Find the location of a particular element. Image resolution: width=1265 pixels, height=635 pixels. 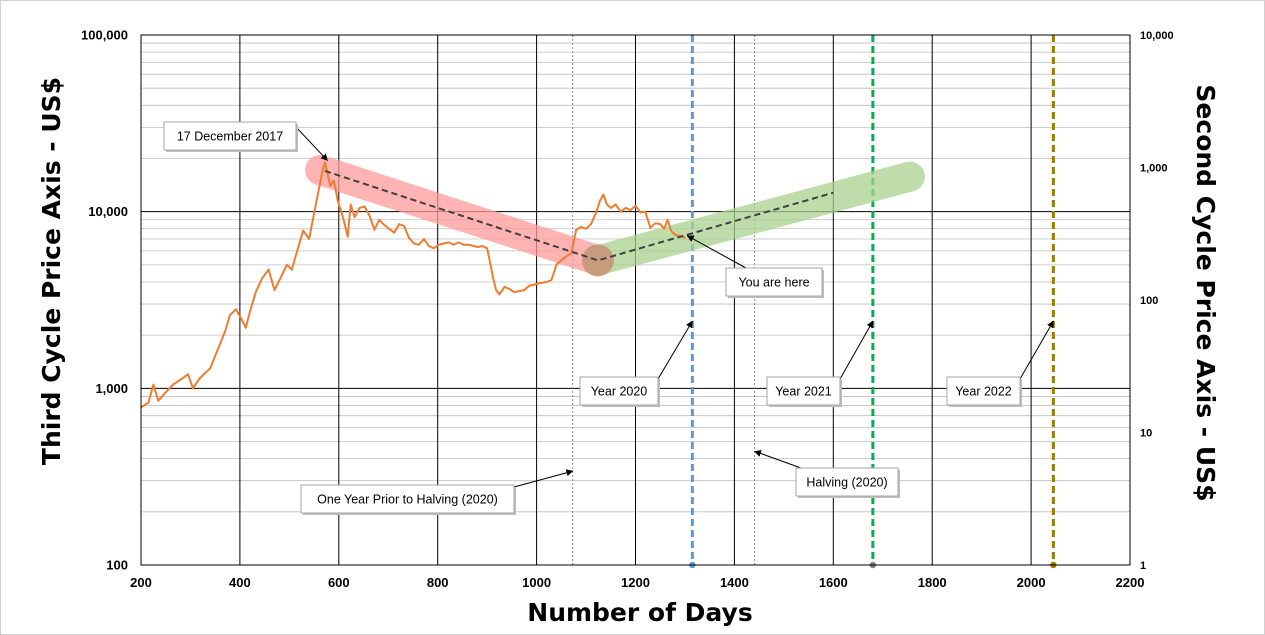

y-right-tick-label: 10 is located at coordinates (1146, 434).